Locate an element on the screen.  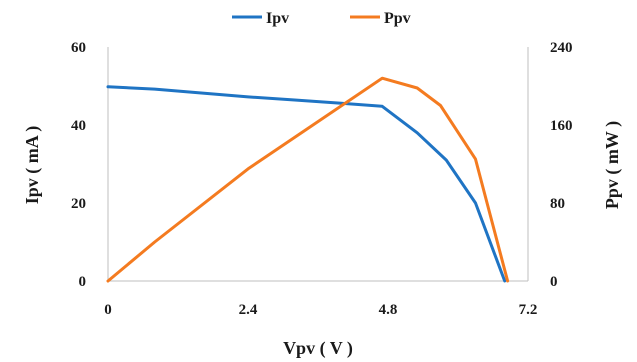
x-tick-label: 2.4 is located at coordinates (248, 310).